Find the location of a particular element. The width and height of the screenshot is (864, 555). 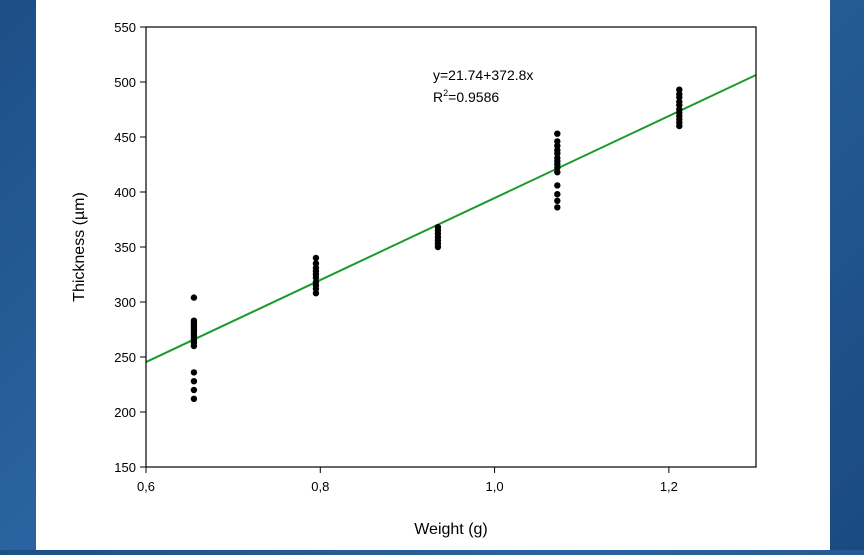

y-tick-label: 150 is located at coordinates (125, 467).